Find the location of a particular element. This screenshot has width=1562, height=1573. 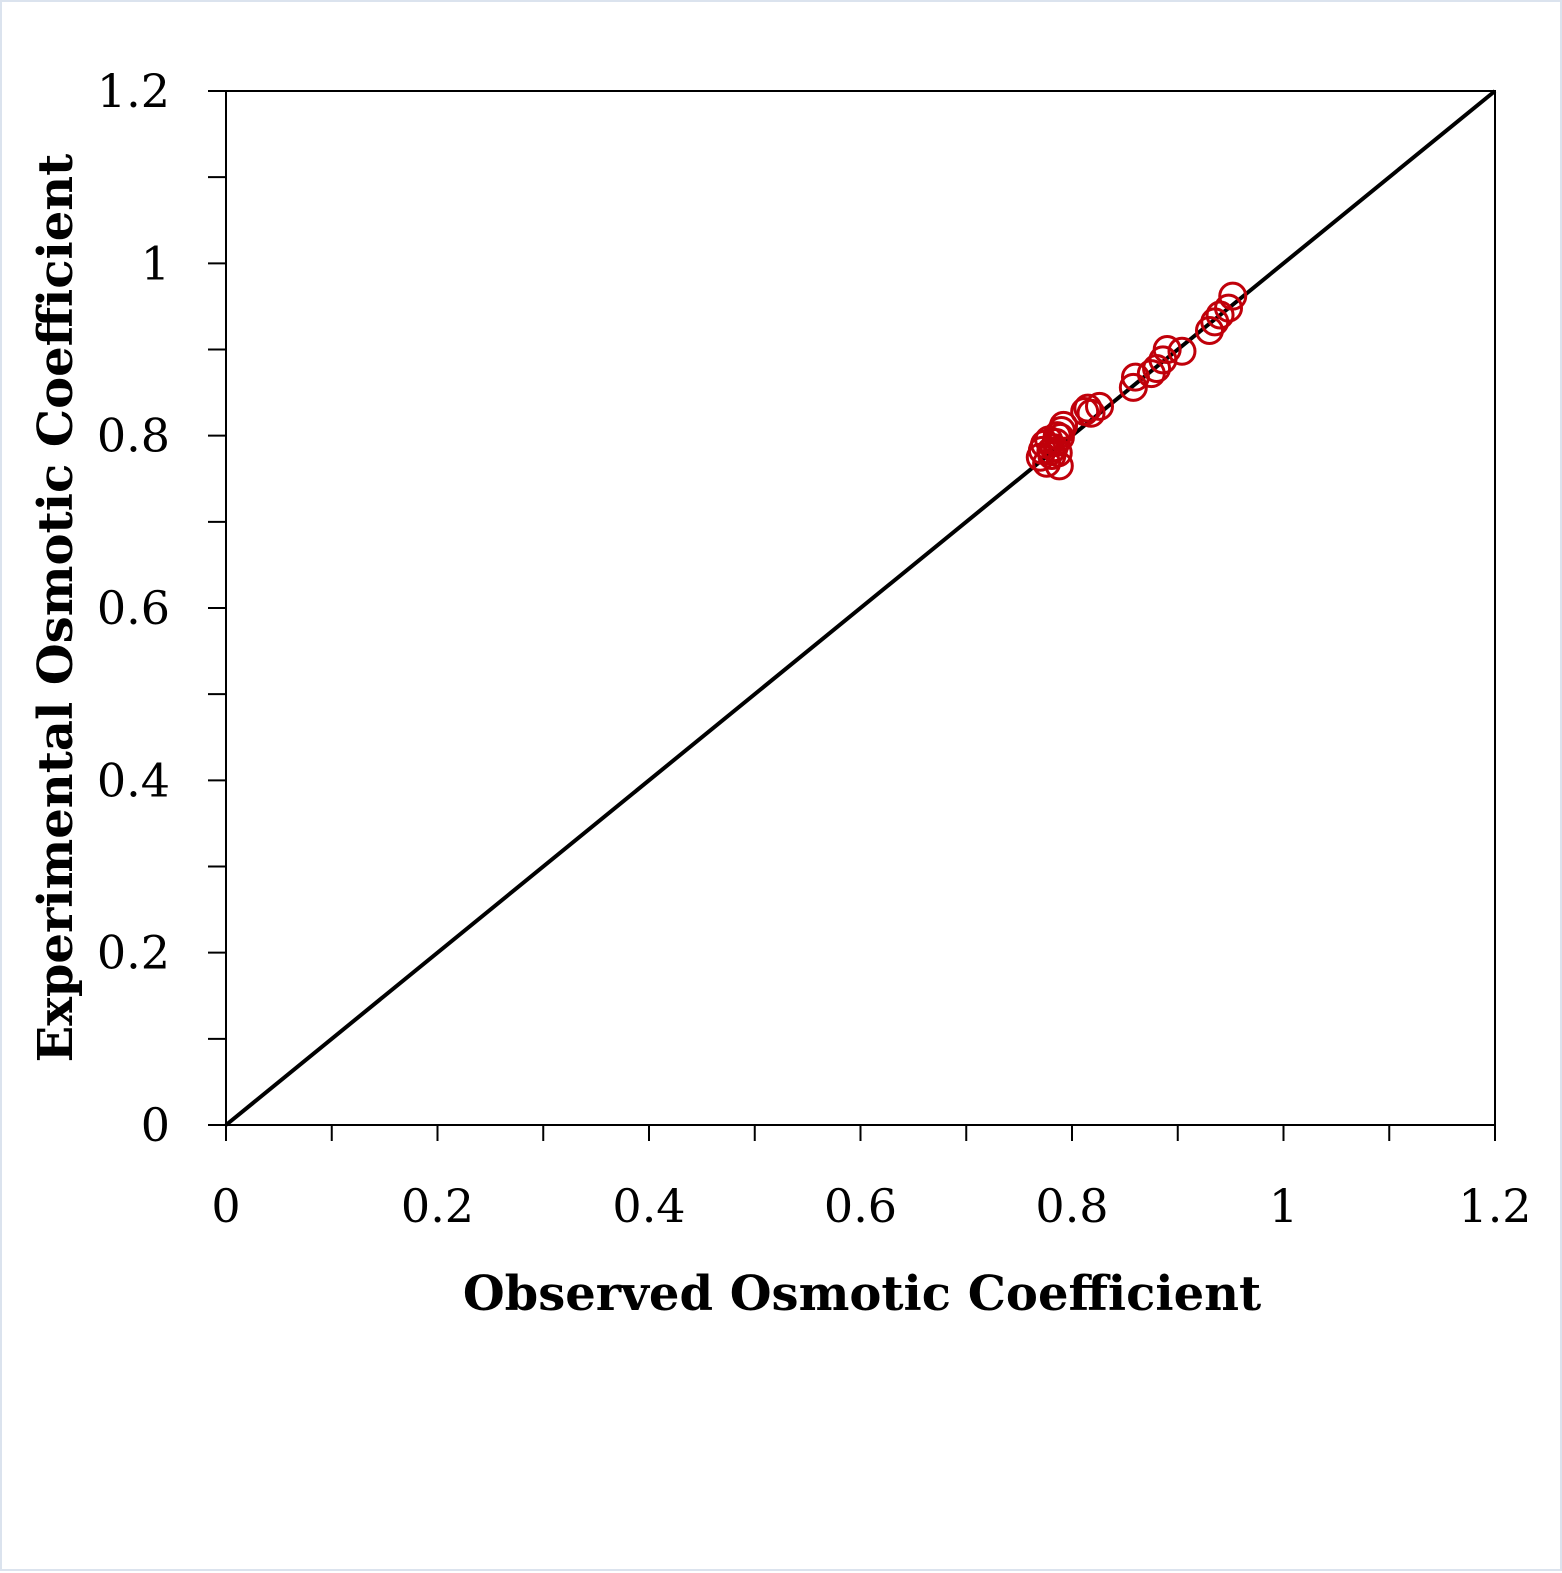

y-tick-label: 0.6 is located at coordinates (133, 608).